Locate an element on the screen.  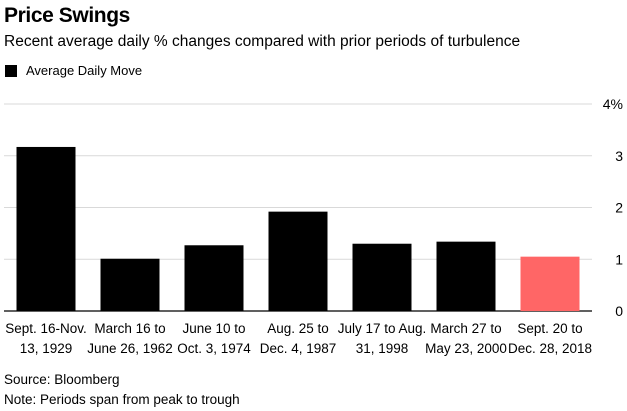
y-tick-label: 2 is located at coordinates (619, 208).